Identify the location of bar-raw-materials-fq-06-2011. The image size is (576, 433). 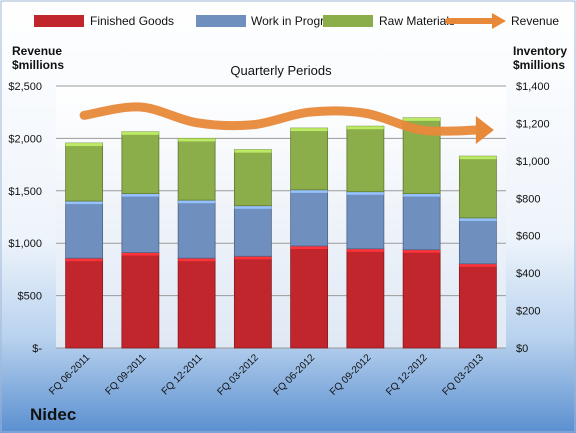
(84, 172).